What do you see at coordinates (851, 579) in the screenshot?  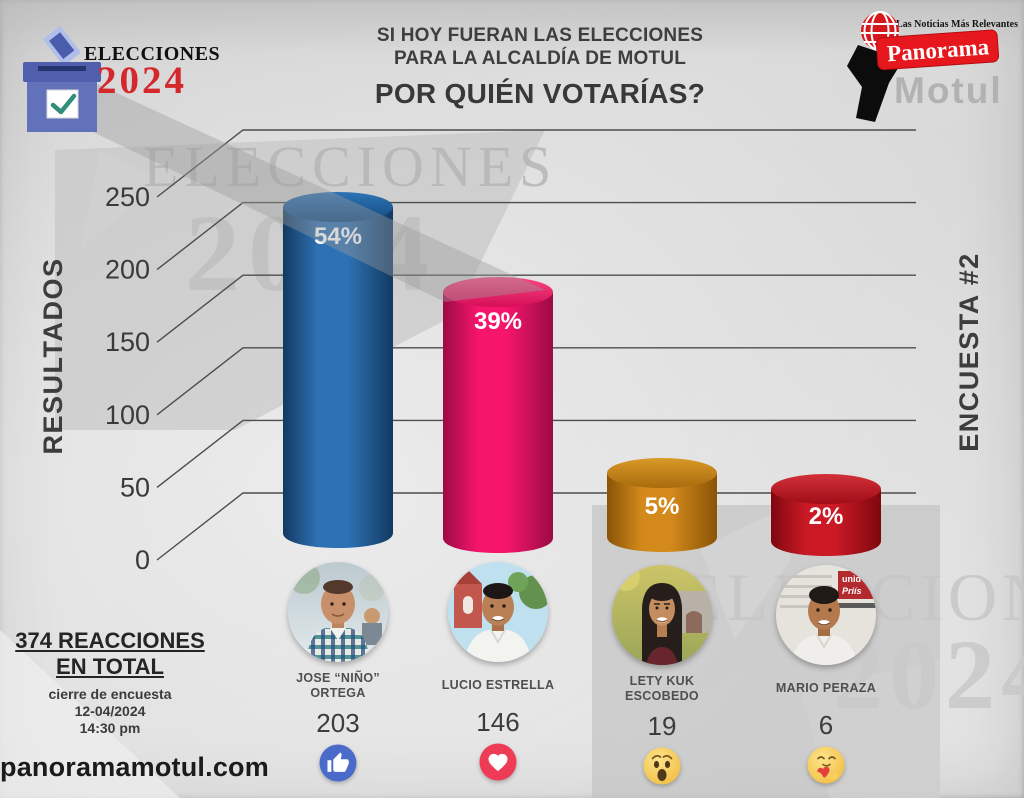 I see `svg-text: unid` at bounding box center [851, 579].